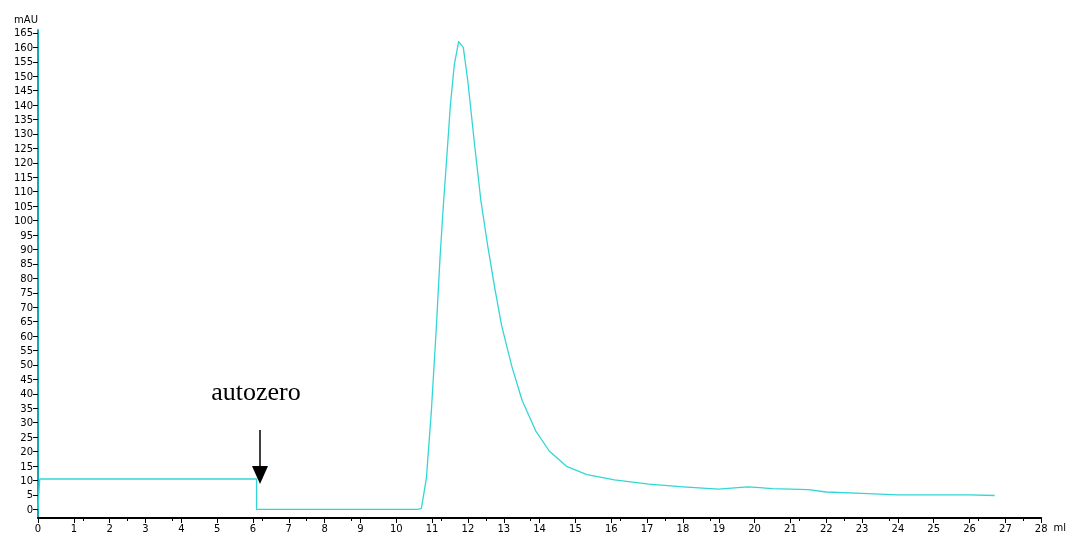 Image resolution: width=1069 pixels, height=544 pixels. Describe the element at coordinates (256, 392) in the screenshot. I see `annotation: autozero` at that location.